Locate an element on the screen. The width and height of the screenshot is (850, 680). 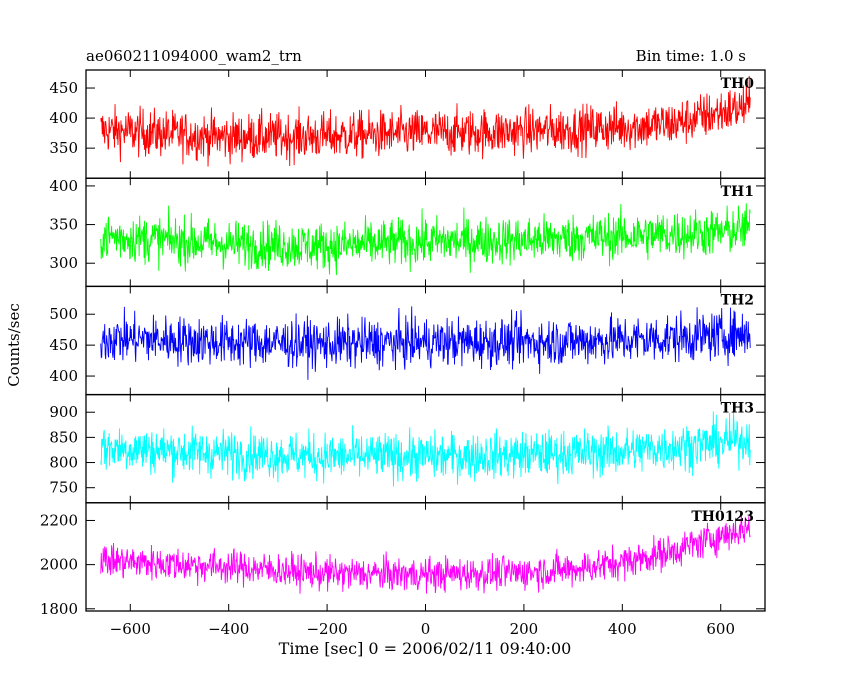
series-line-th0 is located at coordinates (425, 121).